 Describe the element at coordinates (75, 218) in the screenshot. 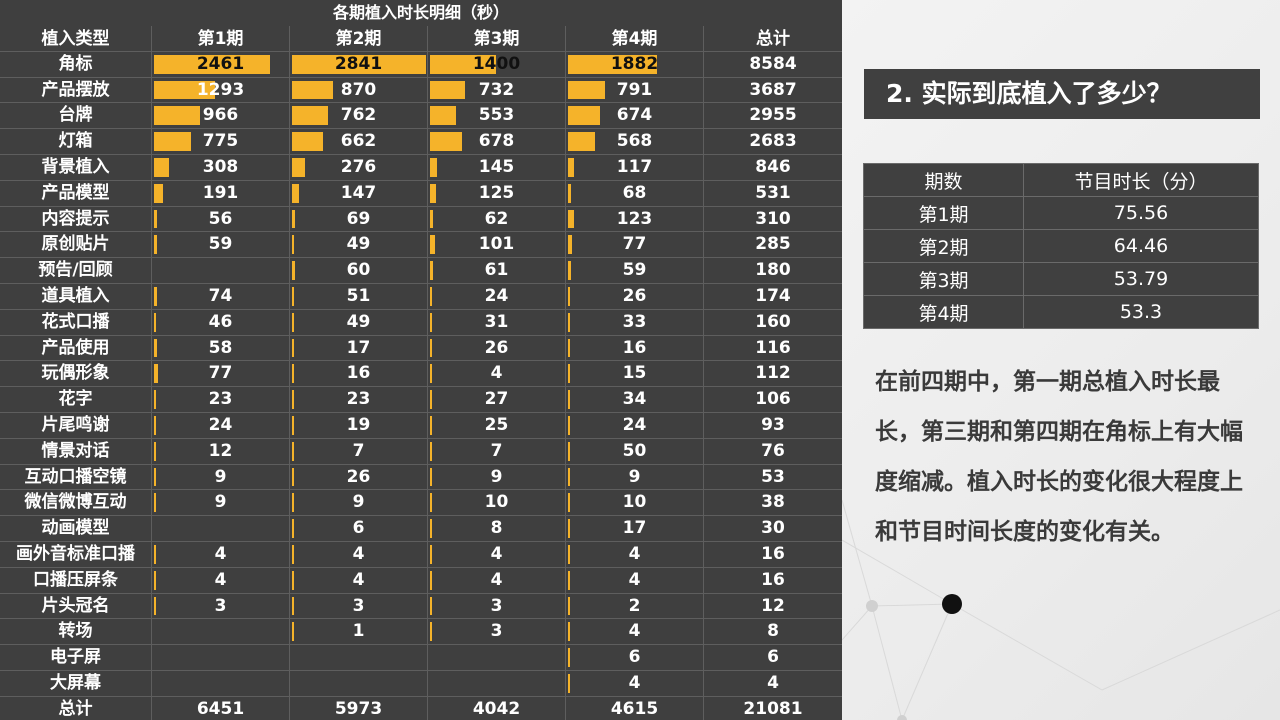

I see `row-label: 内容提示` at that location.